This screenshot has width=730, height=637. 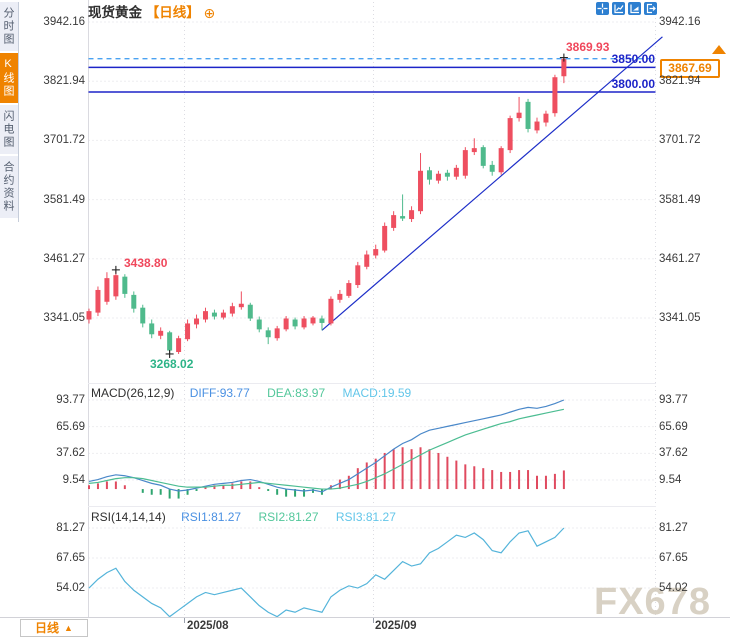 What do you see at coordinates (680, 81) in the screenshot?
I see `price-y-tick-right: 3821.94` at bounding box center [680, 81].